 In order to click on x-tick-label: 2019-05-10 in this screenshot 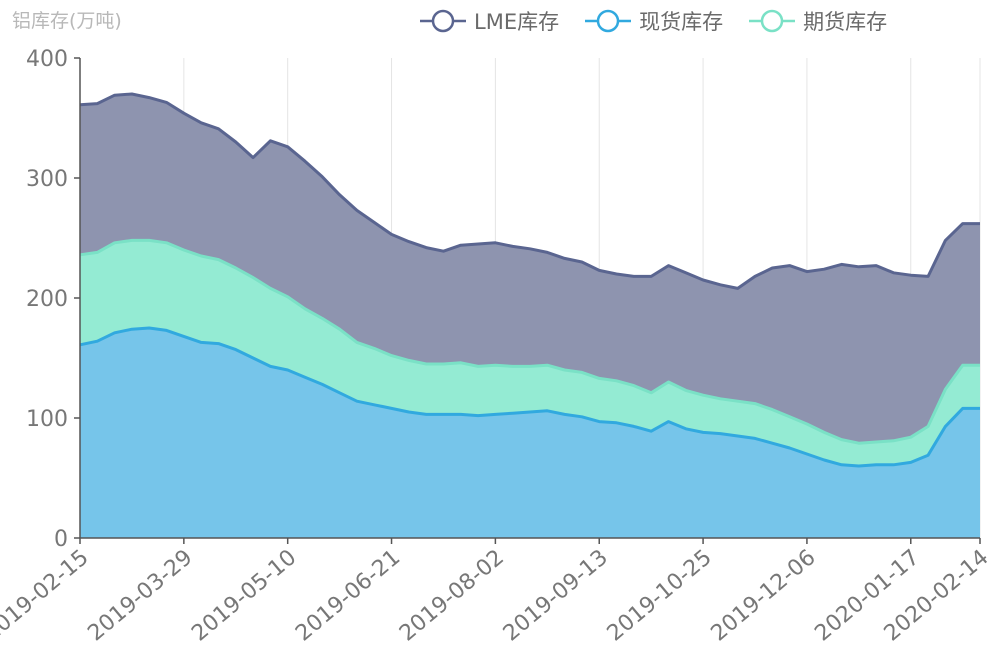, I will do `click(244, 595)`.